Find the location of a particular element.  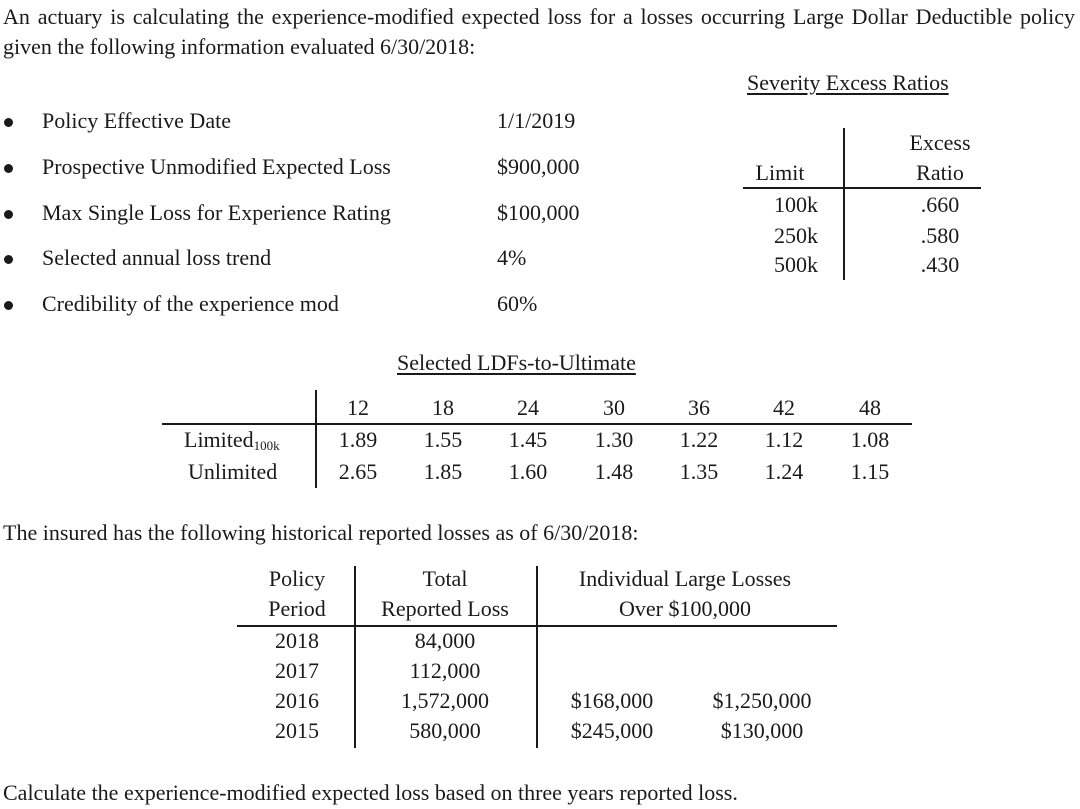

hist-total-cell: 84,000 is located at coordinates (445, 640).